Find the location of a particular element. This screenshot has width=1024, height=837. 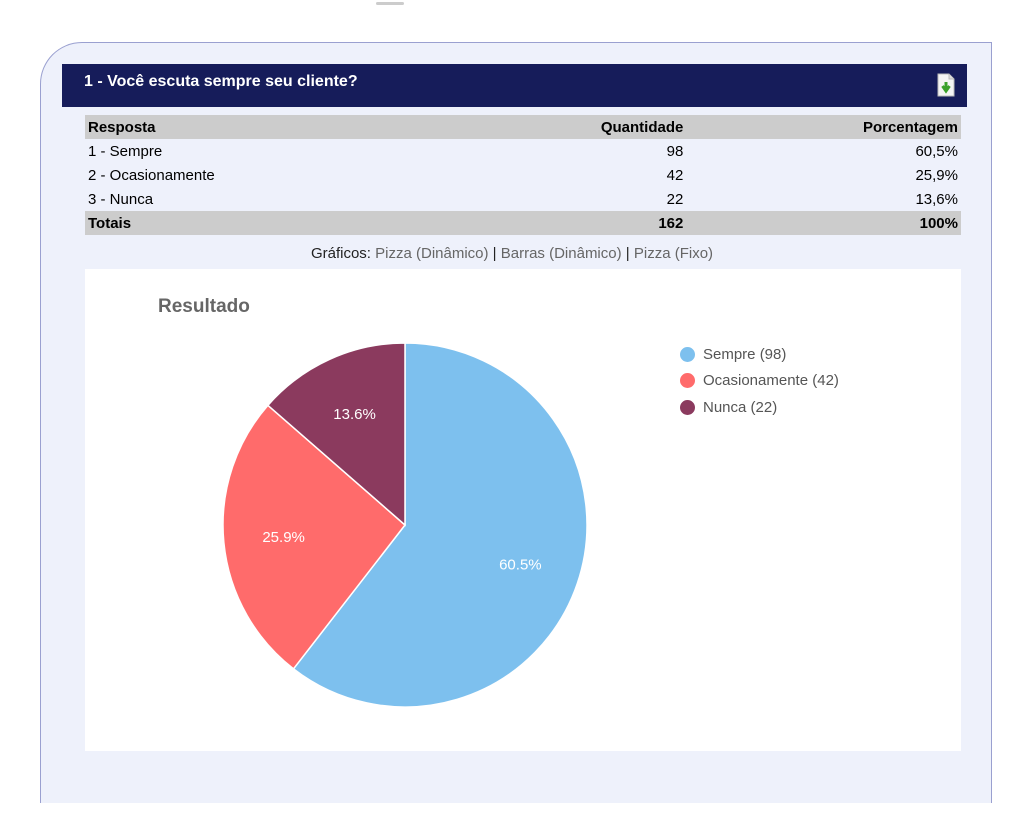

legend-label: Nunca (22) is located at coordinates (740, 407).